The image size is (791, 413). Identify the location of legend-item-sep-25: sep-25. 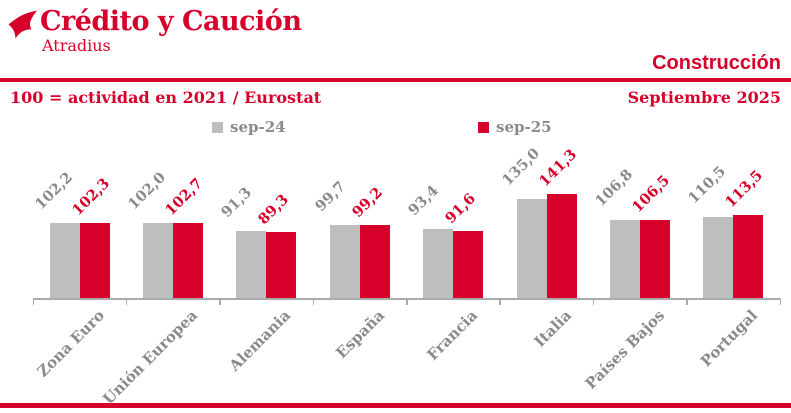
(515, 127).